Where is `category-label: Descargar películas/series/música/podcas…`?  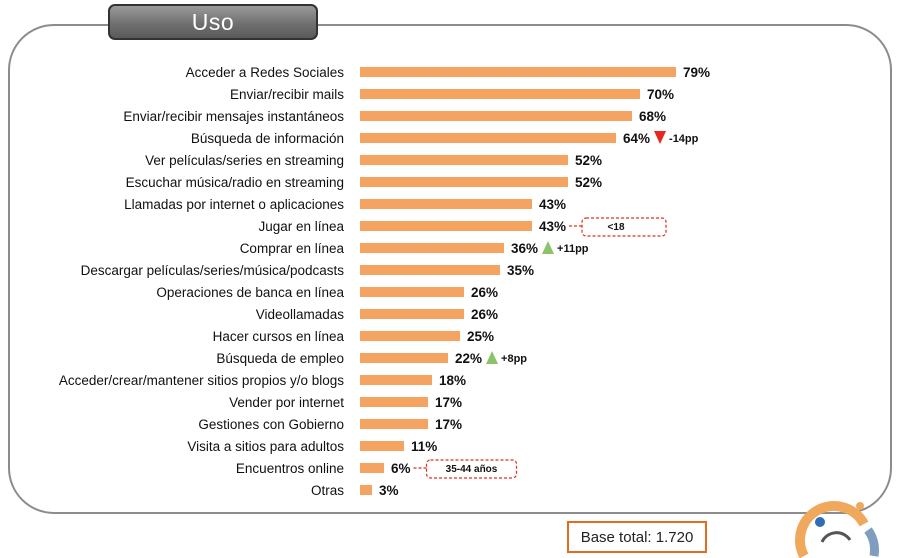 category-label: Descargar películas/series/música/podcas… is located at coordinates (213, 270).